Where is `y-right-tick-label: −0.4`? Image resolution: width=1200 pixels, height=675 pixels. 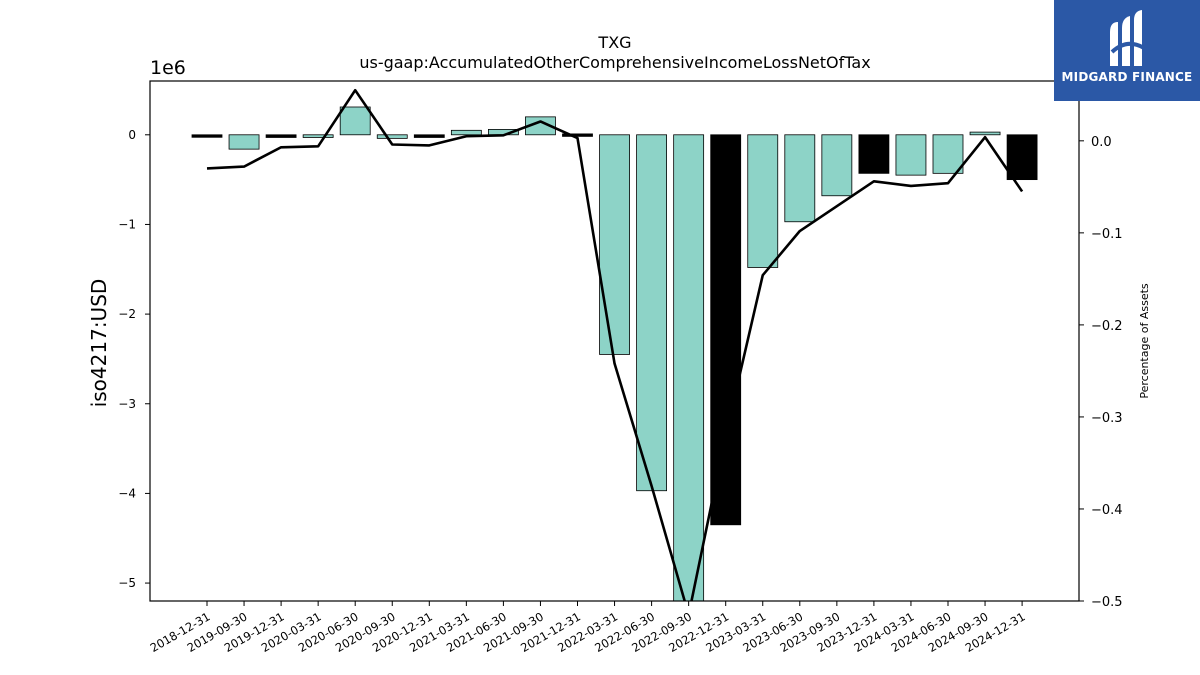 y-right-tick-label: −0.4 is located at coordinates (1107, 510).